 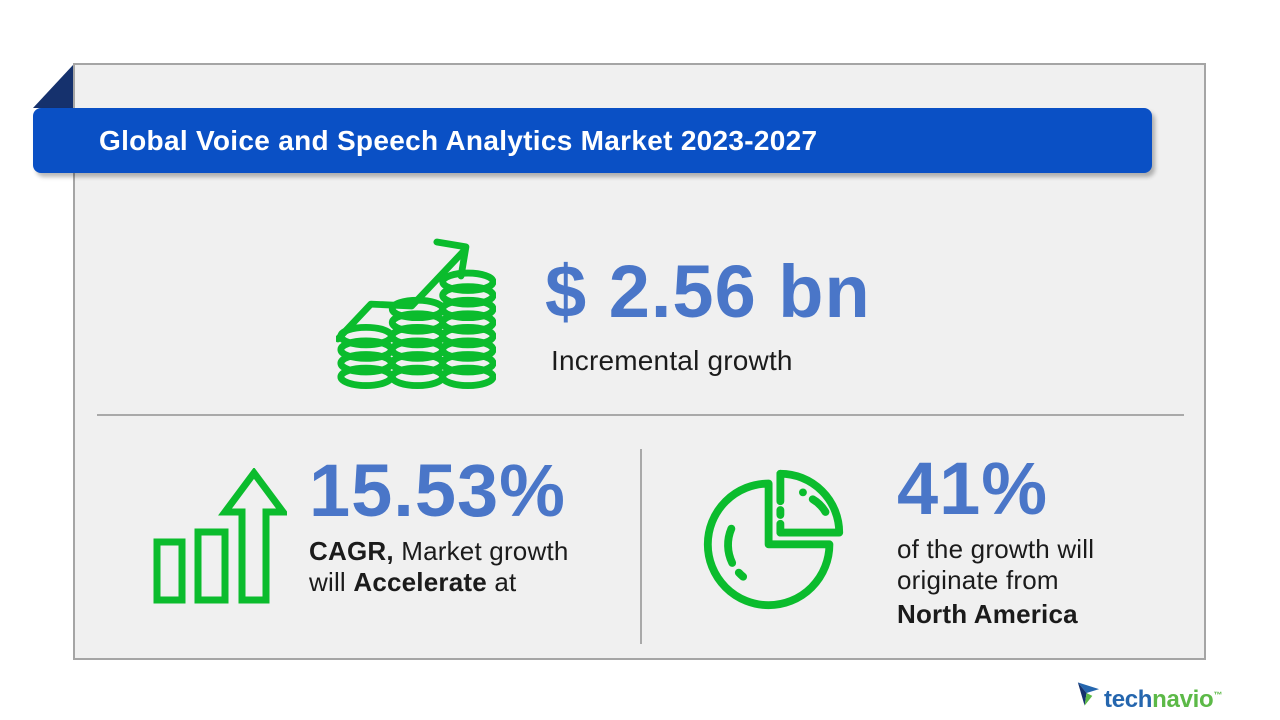 I want to click on vertical-divider, so click(x=641, y=546).